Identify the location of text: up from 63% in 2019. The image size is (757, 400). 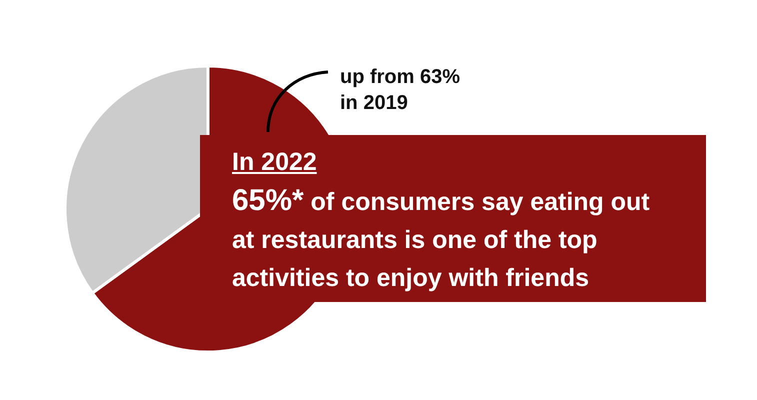
(401, 90).